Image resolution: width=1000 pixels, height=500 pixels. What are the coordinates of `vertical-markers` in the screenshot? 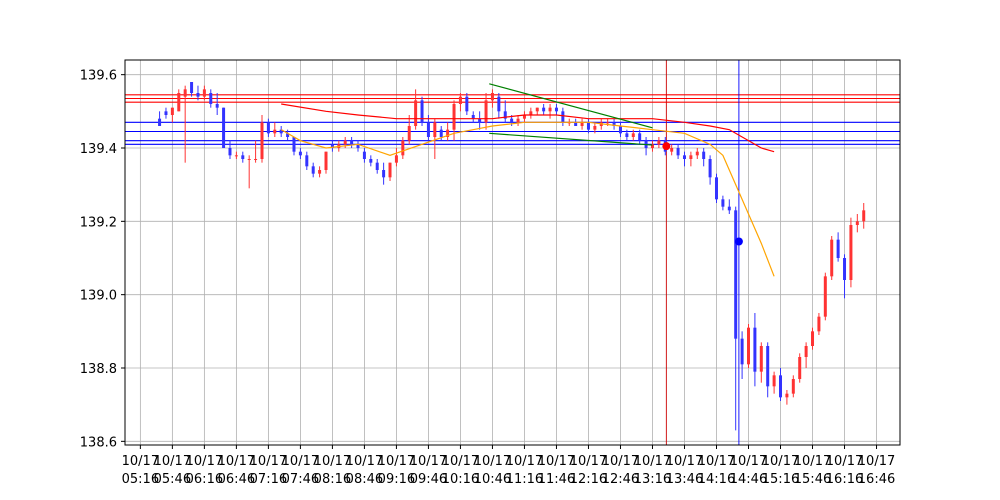 It's located at (702, 252).